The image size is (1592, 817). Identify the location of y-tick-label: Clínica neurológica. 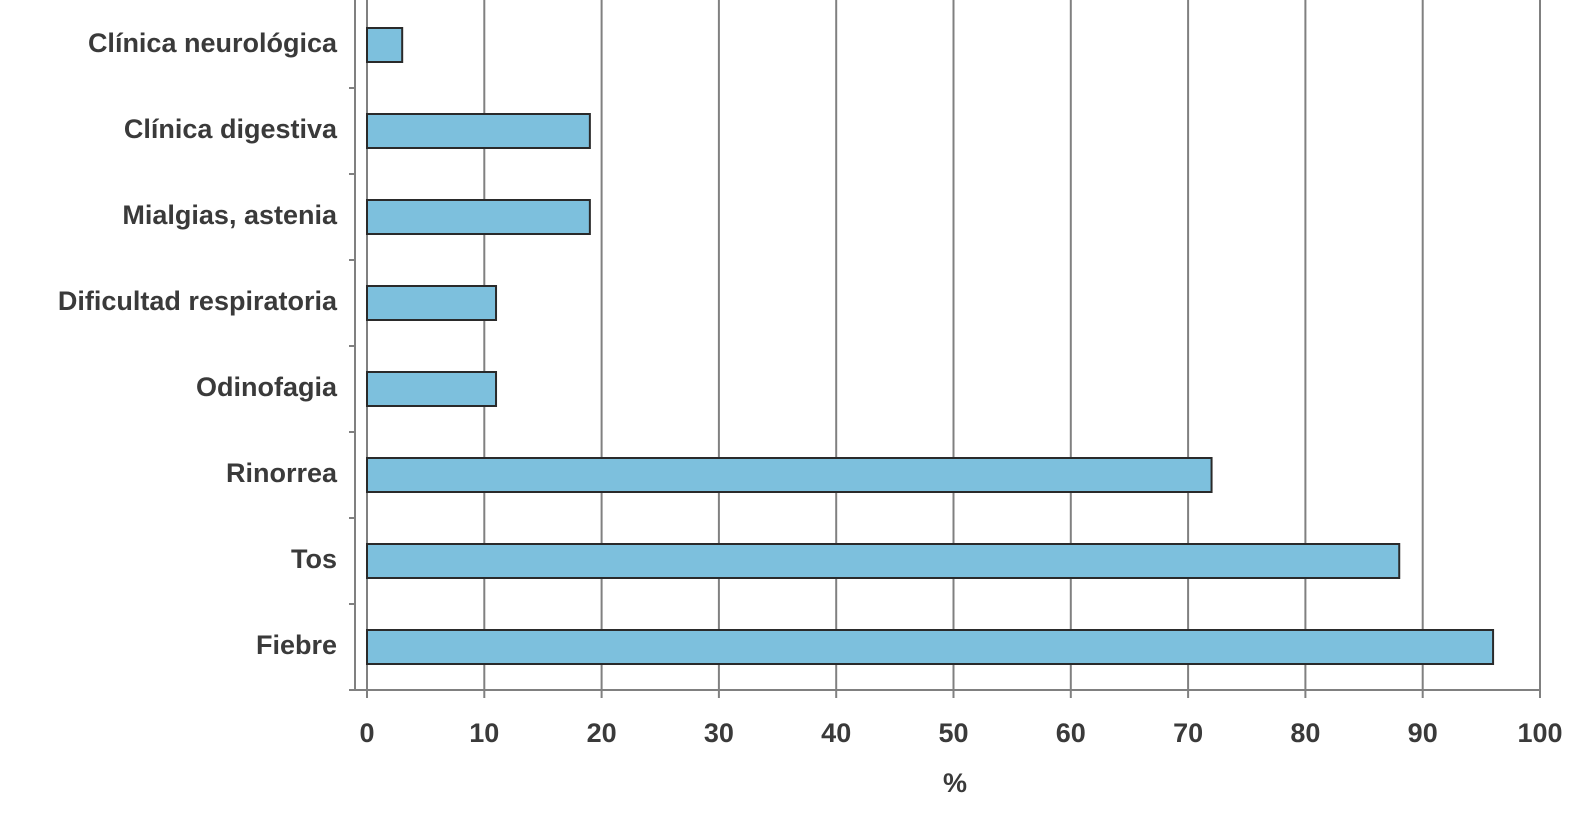
(213, 43).